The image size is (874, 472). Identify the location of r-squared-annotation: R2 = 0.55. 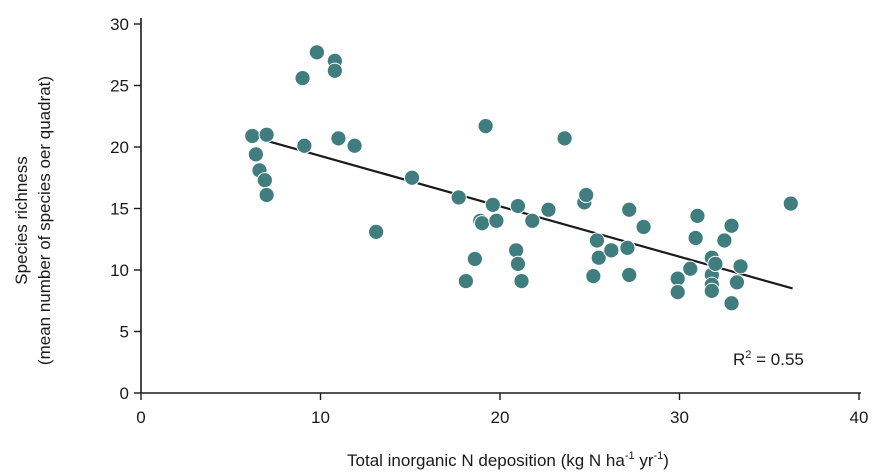
(768, 359).